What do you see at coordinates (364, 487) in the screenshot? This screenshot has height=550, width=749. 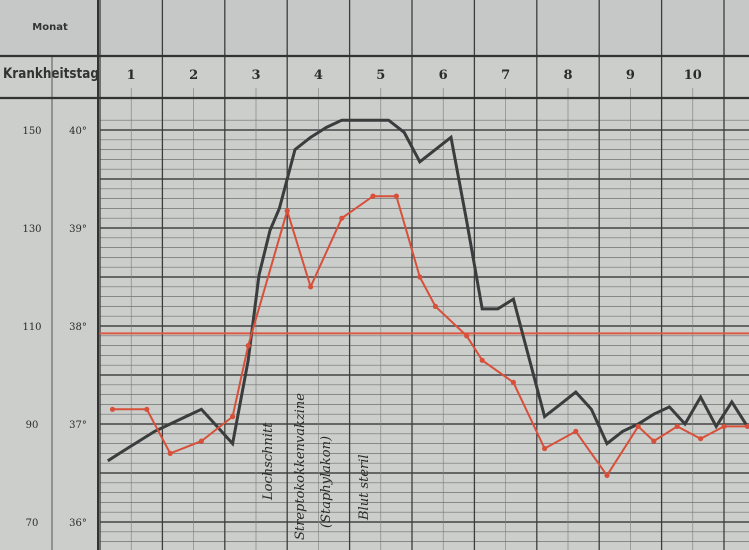 I see `annotation-text: Blut steril` at bounding box center [364, 487].